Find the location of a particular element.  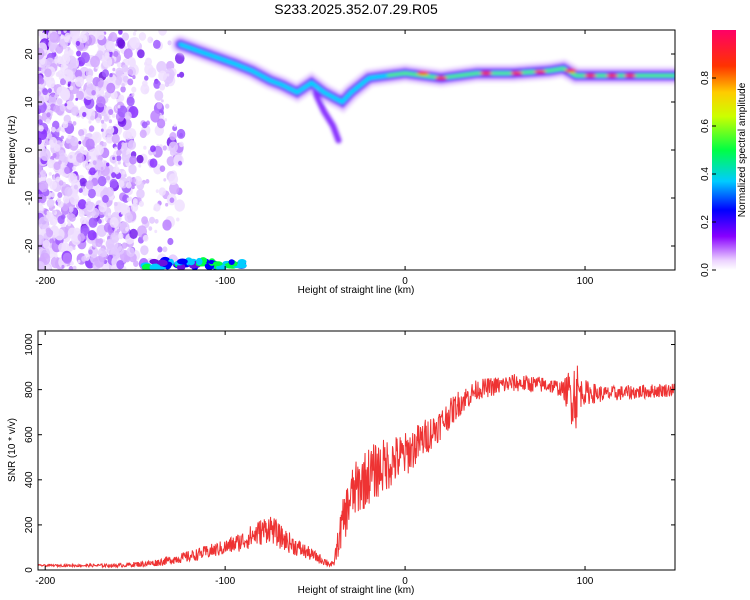

spectrogram-ridge is located at coordinates (423, 89).